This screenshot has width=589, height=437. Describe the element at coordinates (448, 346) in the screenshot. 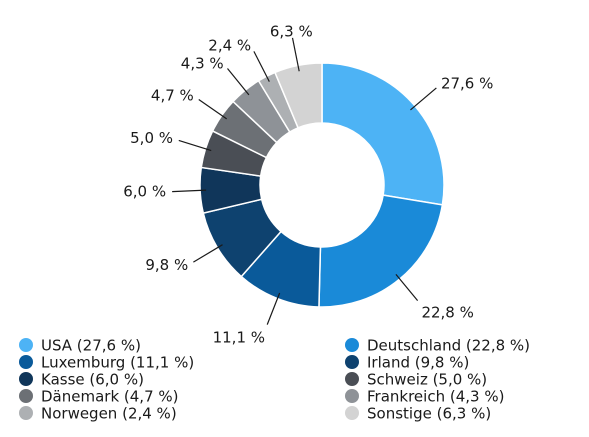

I see `legend-label: Deutschland (22,8 %)` at that location.